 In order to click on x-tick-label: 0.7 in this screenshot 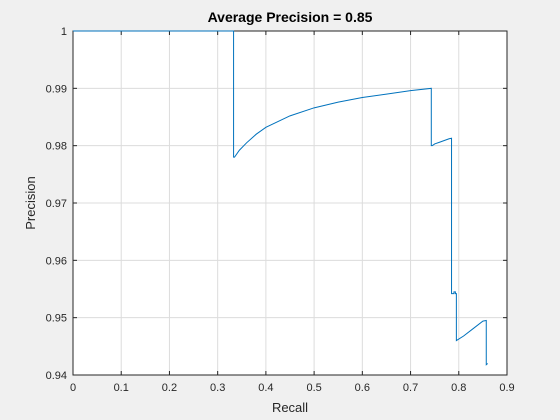, I will do `click(410, 388)`.